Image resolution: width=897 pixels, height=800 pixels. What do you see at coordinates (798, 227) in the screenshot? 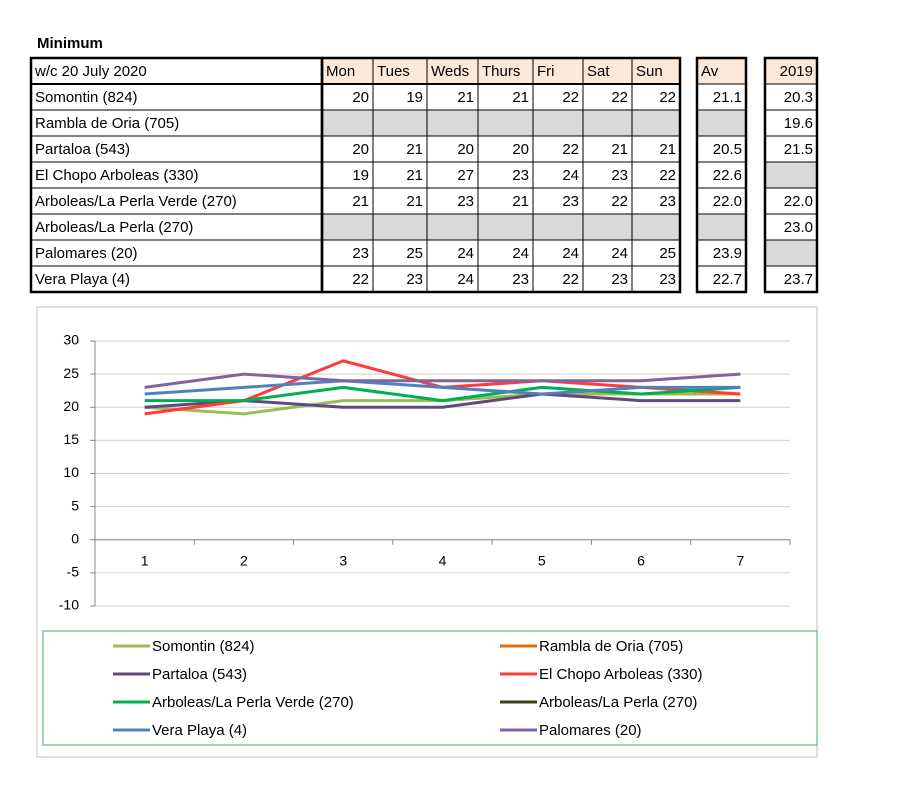
I see `cell-text: 23.0` at bounding box center [798, 227].